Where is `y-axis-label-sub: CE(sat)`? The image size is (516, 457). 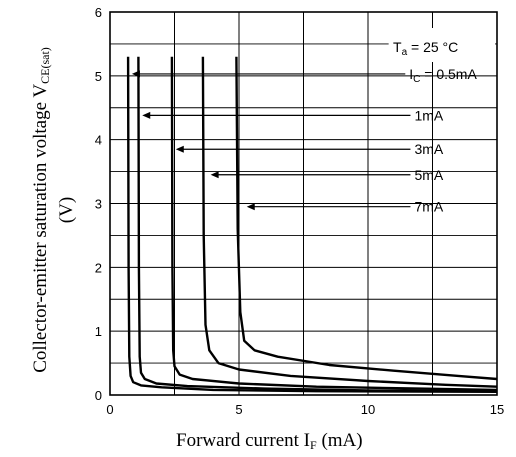 y-axis-label-sub: CE(sat) is located at coordinates (45, 65).